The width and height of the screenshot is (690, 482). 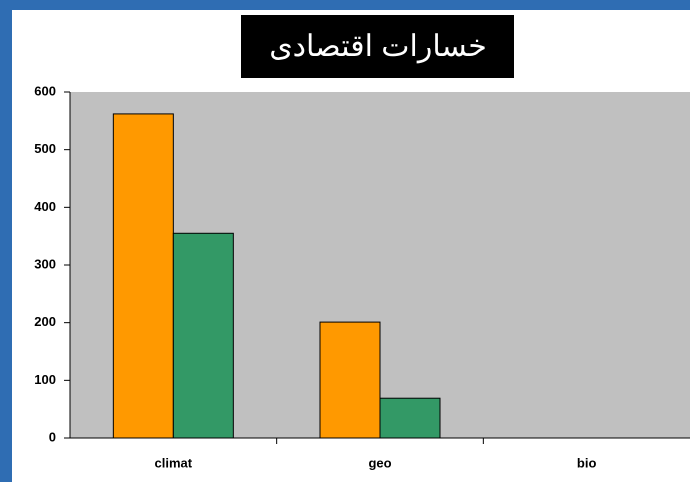 What do you see at coordinates (174, 462) in the screenshot?
I see `x-tick-label: climat` at bounding box center [174, 462].